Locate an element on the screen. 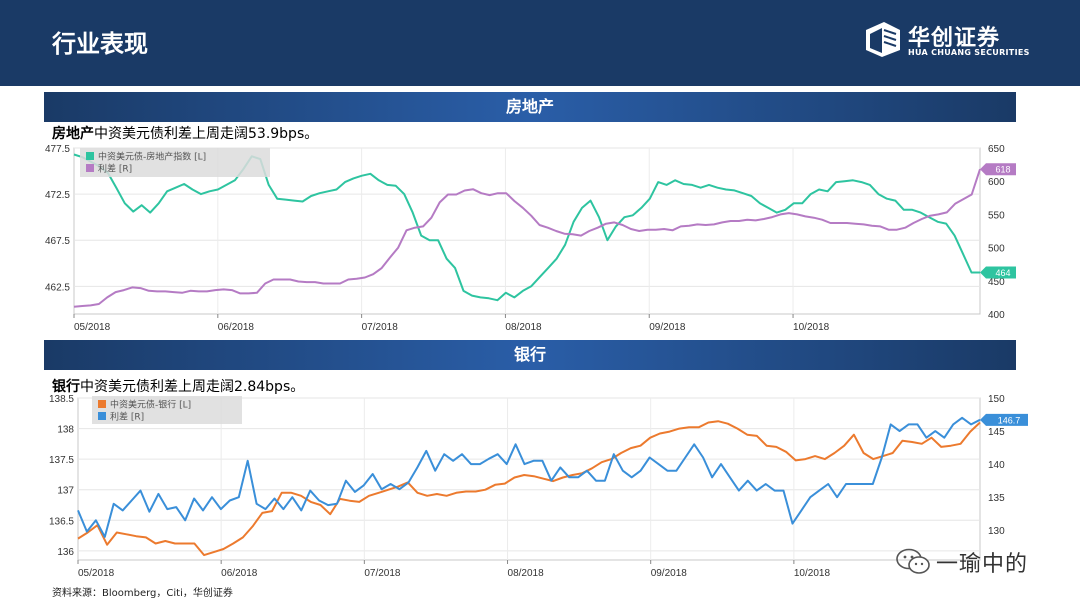  y-right-tick-label: 600 is located at coordinates (996, 182).